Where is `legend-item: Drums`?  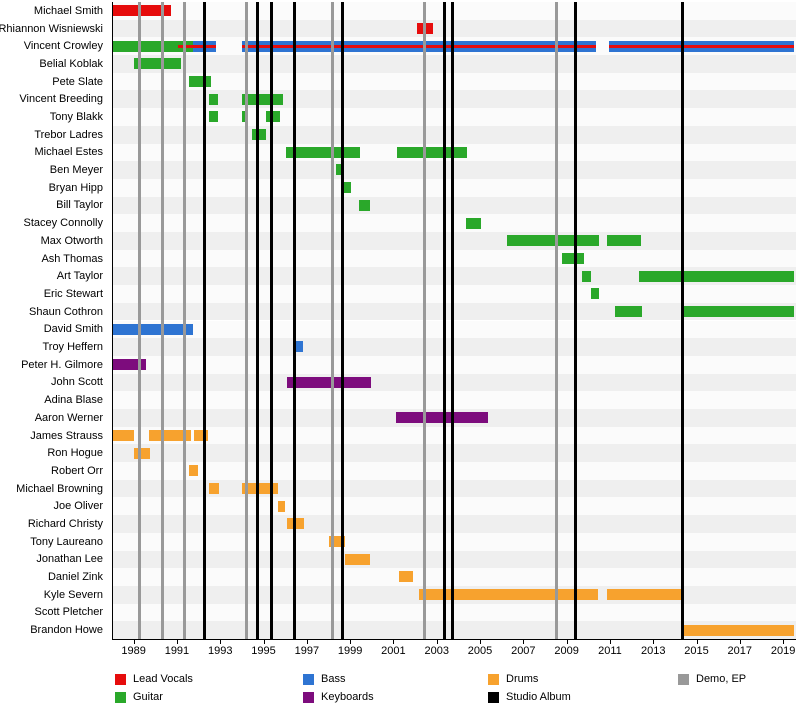
legend-item: Drums is located at coordinates (513, 679).